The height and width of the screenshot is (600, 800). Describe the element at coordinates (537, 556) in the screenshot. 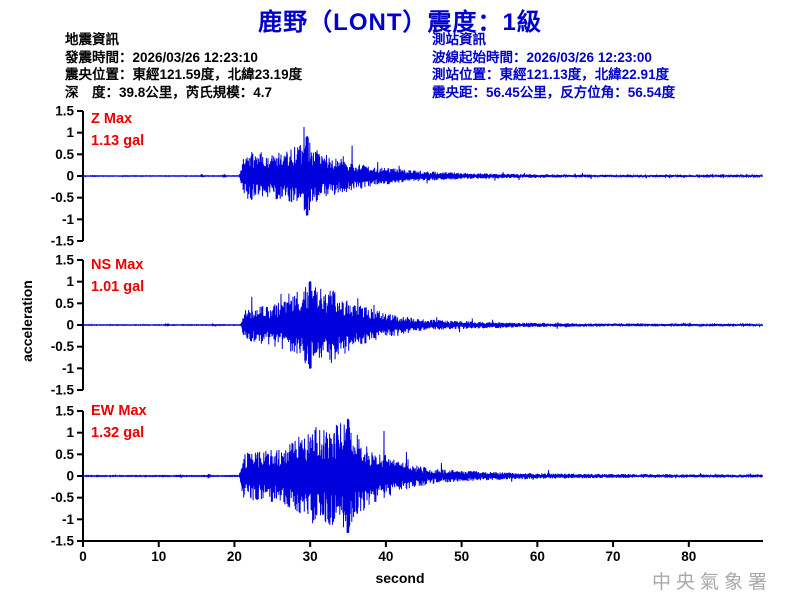

I see `tick-label: 60` at that location.